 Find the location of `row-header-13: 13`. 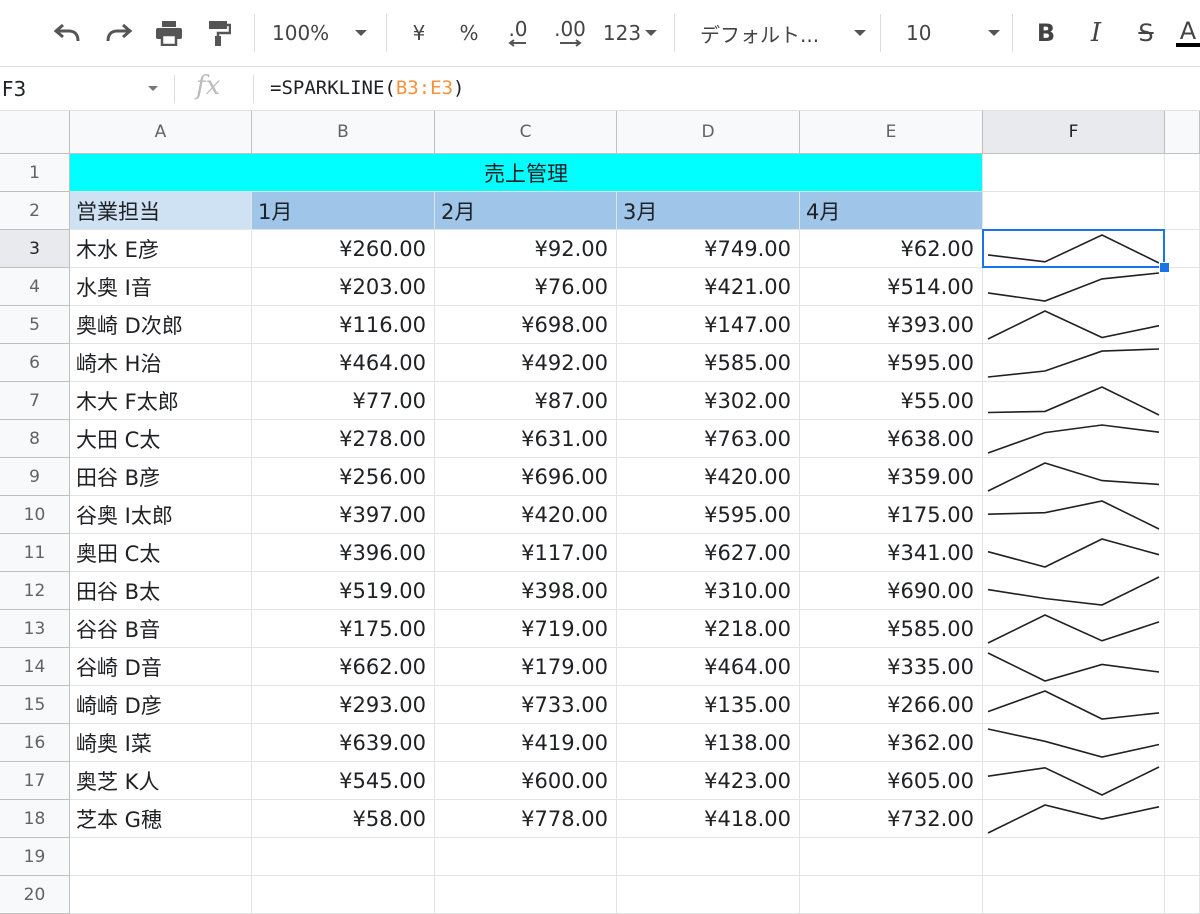

row-header-13: 13 is located at coordinates (35, 629).